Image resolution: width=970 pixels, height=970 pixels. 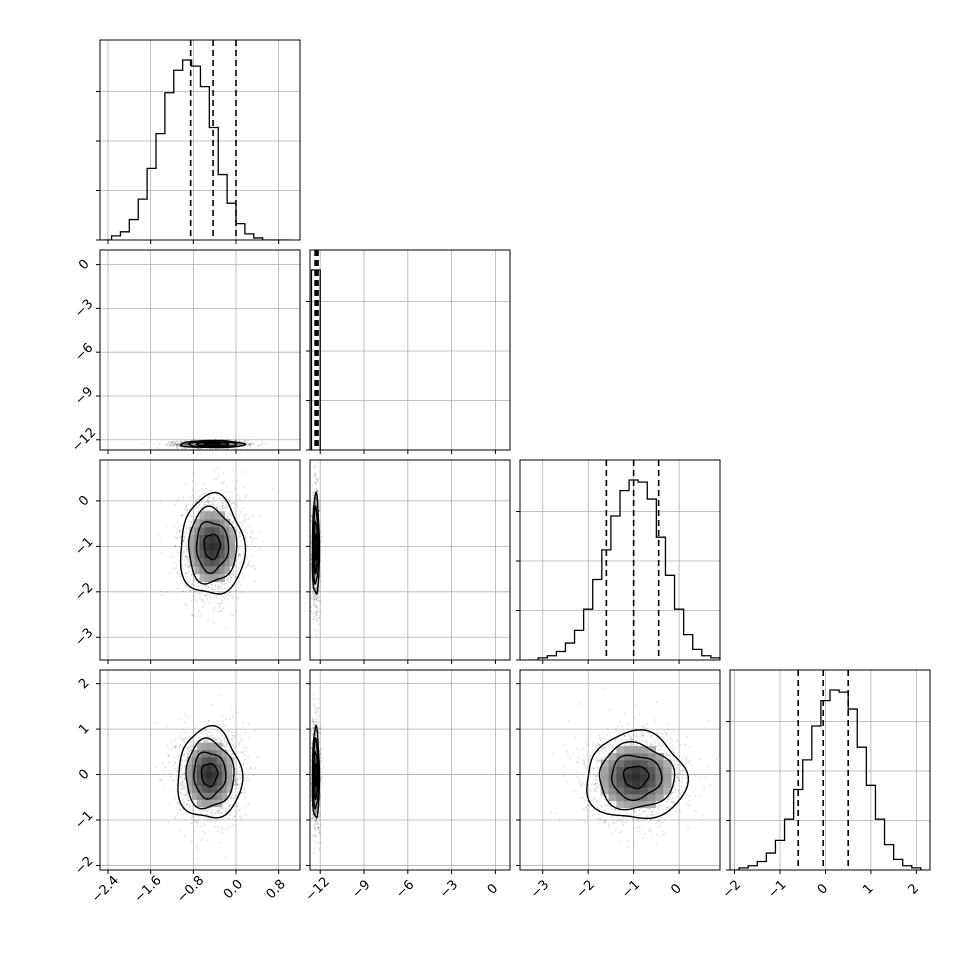 What do you see at coordinates (84, 684) in the screenshot?
I see `y-tick-label: 2` at bounding box center [84, 684].